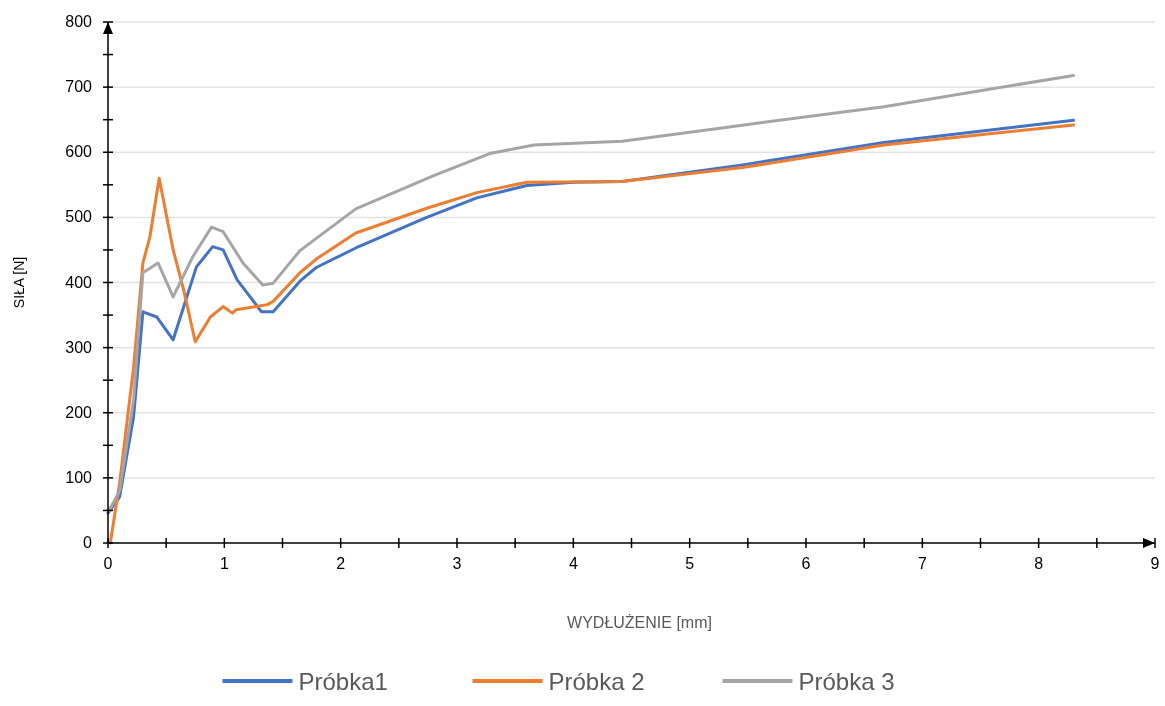 This screenshot has height=706, width=1165. Describe the element at coordinates (79, 347) in the screenshot. I see `y-tick-label: 300` at that location.